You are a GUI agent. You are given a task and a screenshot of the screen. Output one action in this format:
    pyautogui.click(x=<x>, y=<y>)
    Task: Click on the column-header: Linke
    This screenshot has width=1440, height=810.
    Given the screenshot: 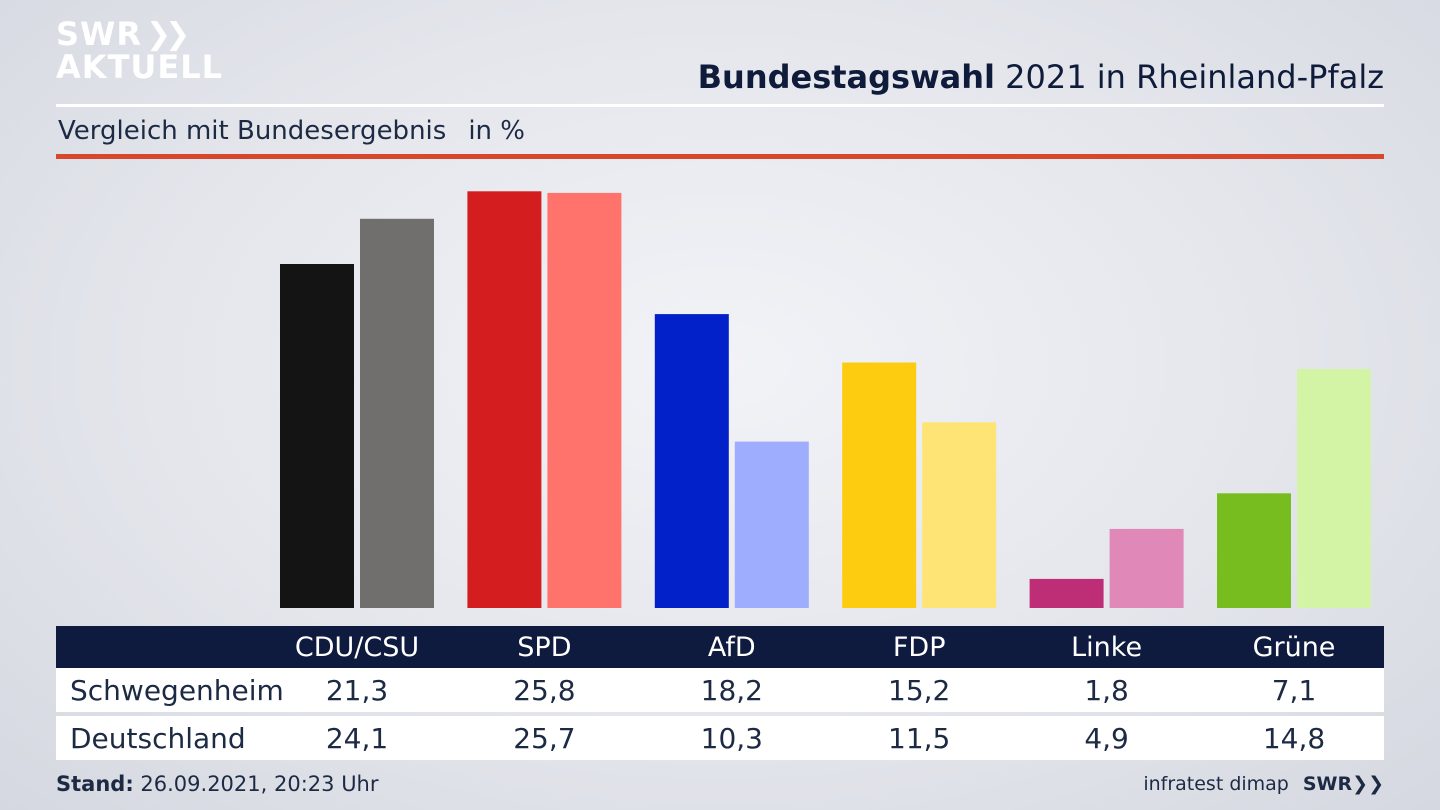 What is the action you would take?
    pyautogui.click(x=1107, y=647)
    